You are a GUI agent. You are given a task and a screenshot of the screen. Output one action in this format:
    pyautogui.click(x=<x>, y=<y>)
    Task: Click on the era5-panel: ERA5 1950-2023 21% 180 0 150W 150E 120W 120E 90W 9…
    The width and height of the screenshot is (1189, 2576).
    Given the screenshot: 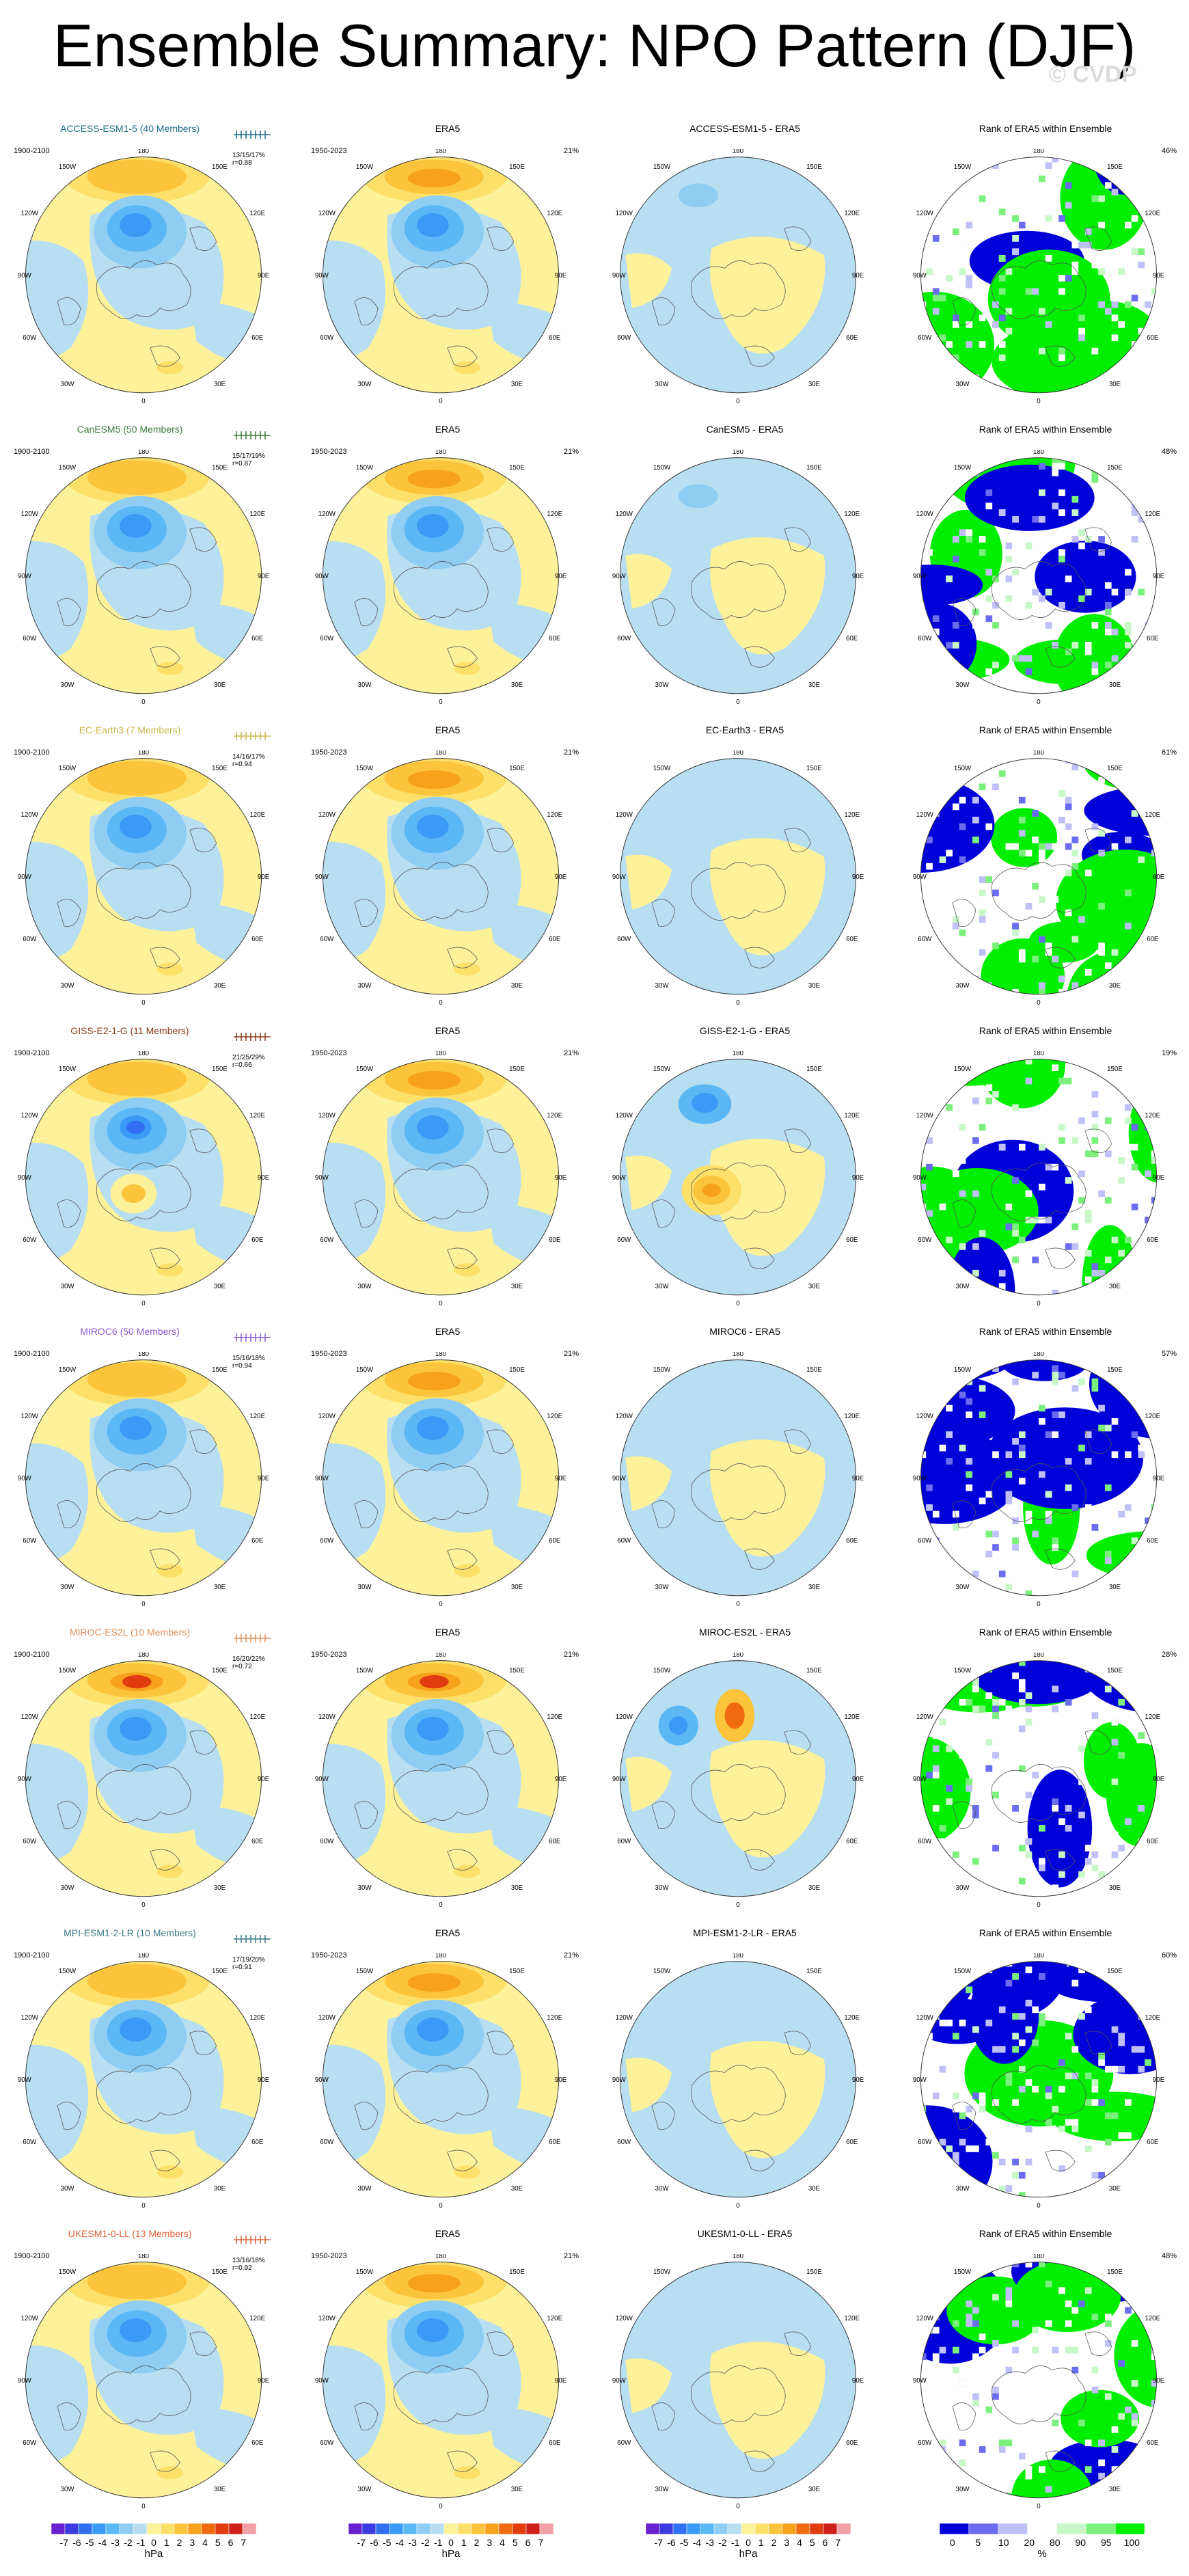 What is the action you would take?
    pyautogui.click(x=447, y=1774)
    